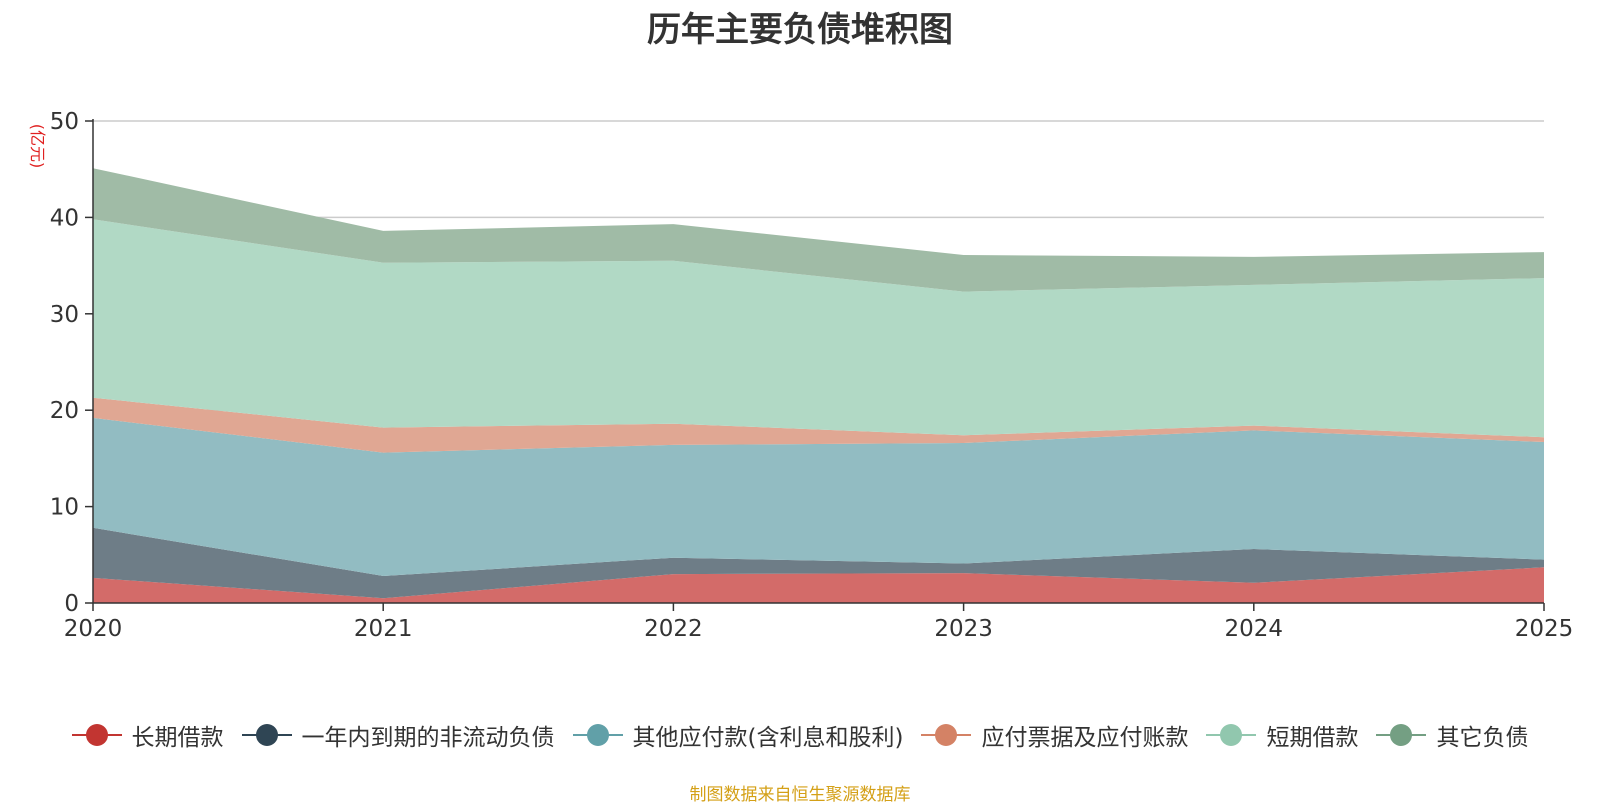 This screenshot has height=805, width=1600. What do you see at coordinates (64, 315) in the screenshot?
I see `y-tick-label: 30` at bounding box center [64, 315].